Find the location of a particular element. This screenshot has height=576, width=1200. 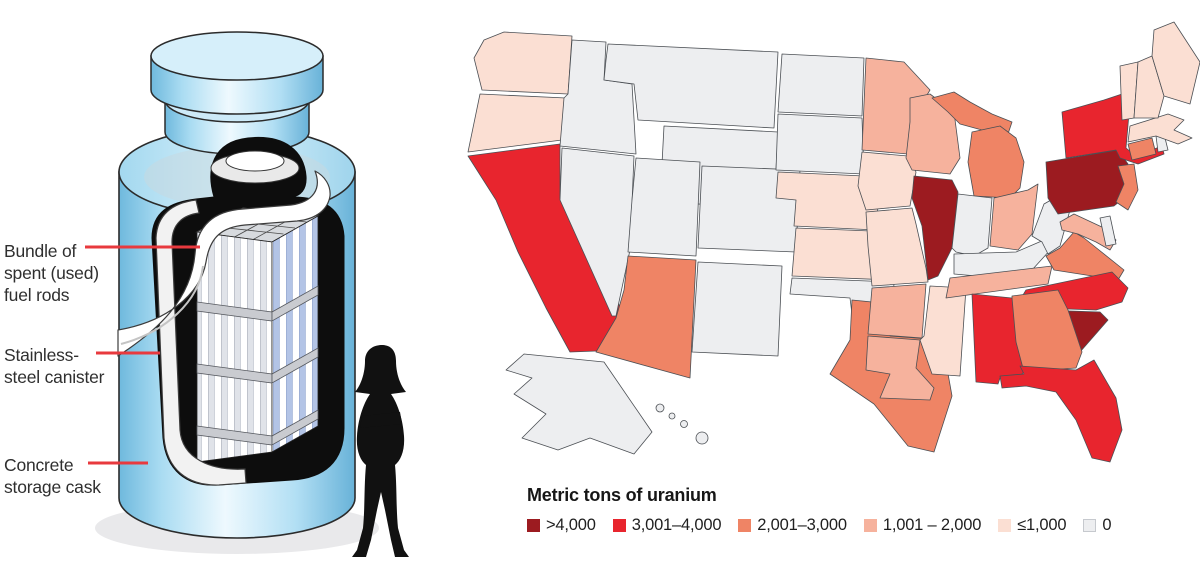

legend-label-lte1000: ≤1,000 is located at coordinates (1042, 525).